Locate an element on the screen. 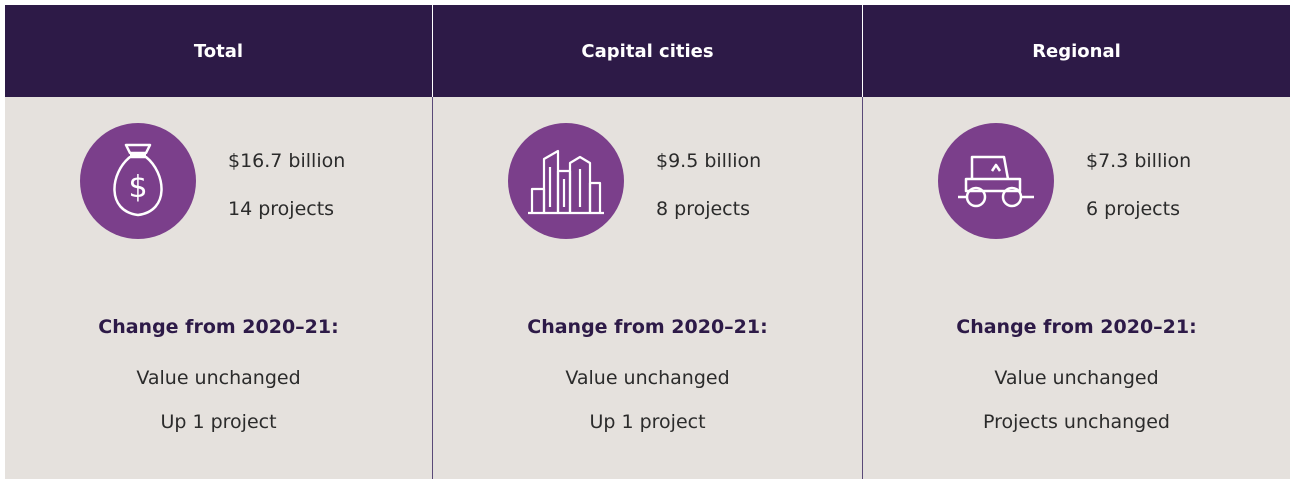 This screenshot has width=1290, height=479. value: $9.5 billion is located at coordinates (709, 161).